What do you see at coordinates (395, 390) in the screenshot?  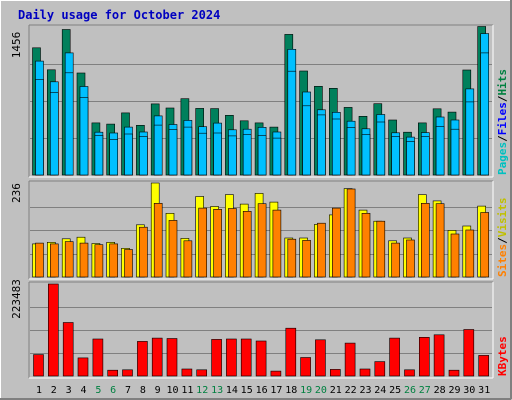 I see `day-label: 25` at bounding box center [395, 390].